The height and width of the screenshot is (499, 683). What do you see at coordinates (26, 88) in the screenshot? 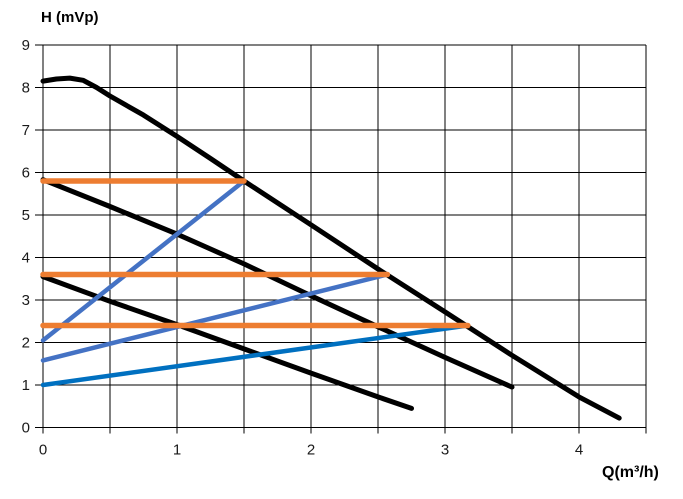
I see `y-tick-label: 8` at bounding box center [26, 88].